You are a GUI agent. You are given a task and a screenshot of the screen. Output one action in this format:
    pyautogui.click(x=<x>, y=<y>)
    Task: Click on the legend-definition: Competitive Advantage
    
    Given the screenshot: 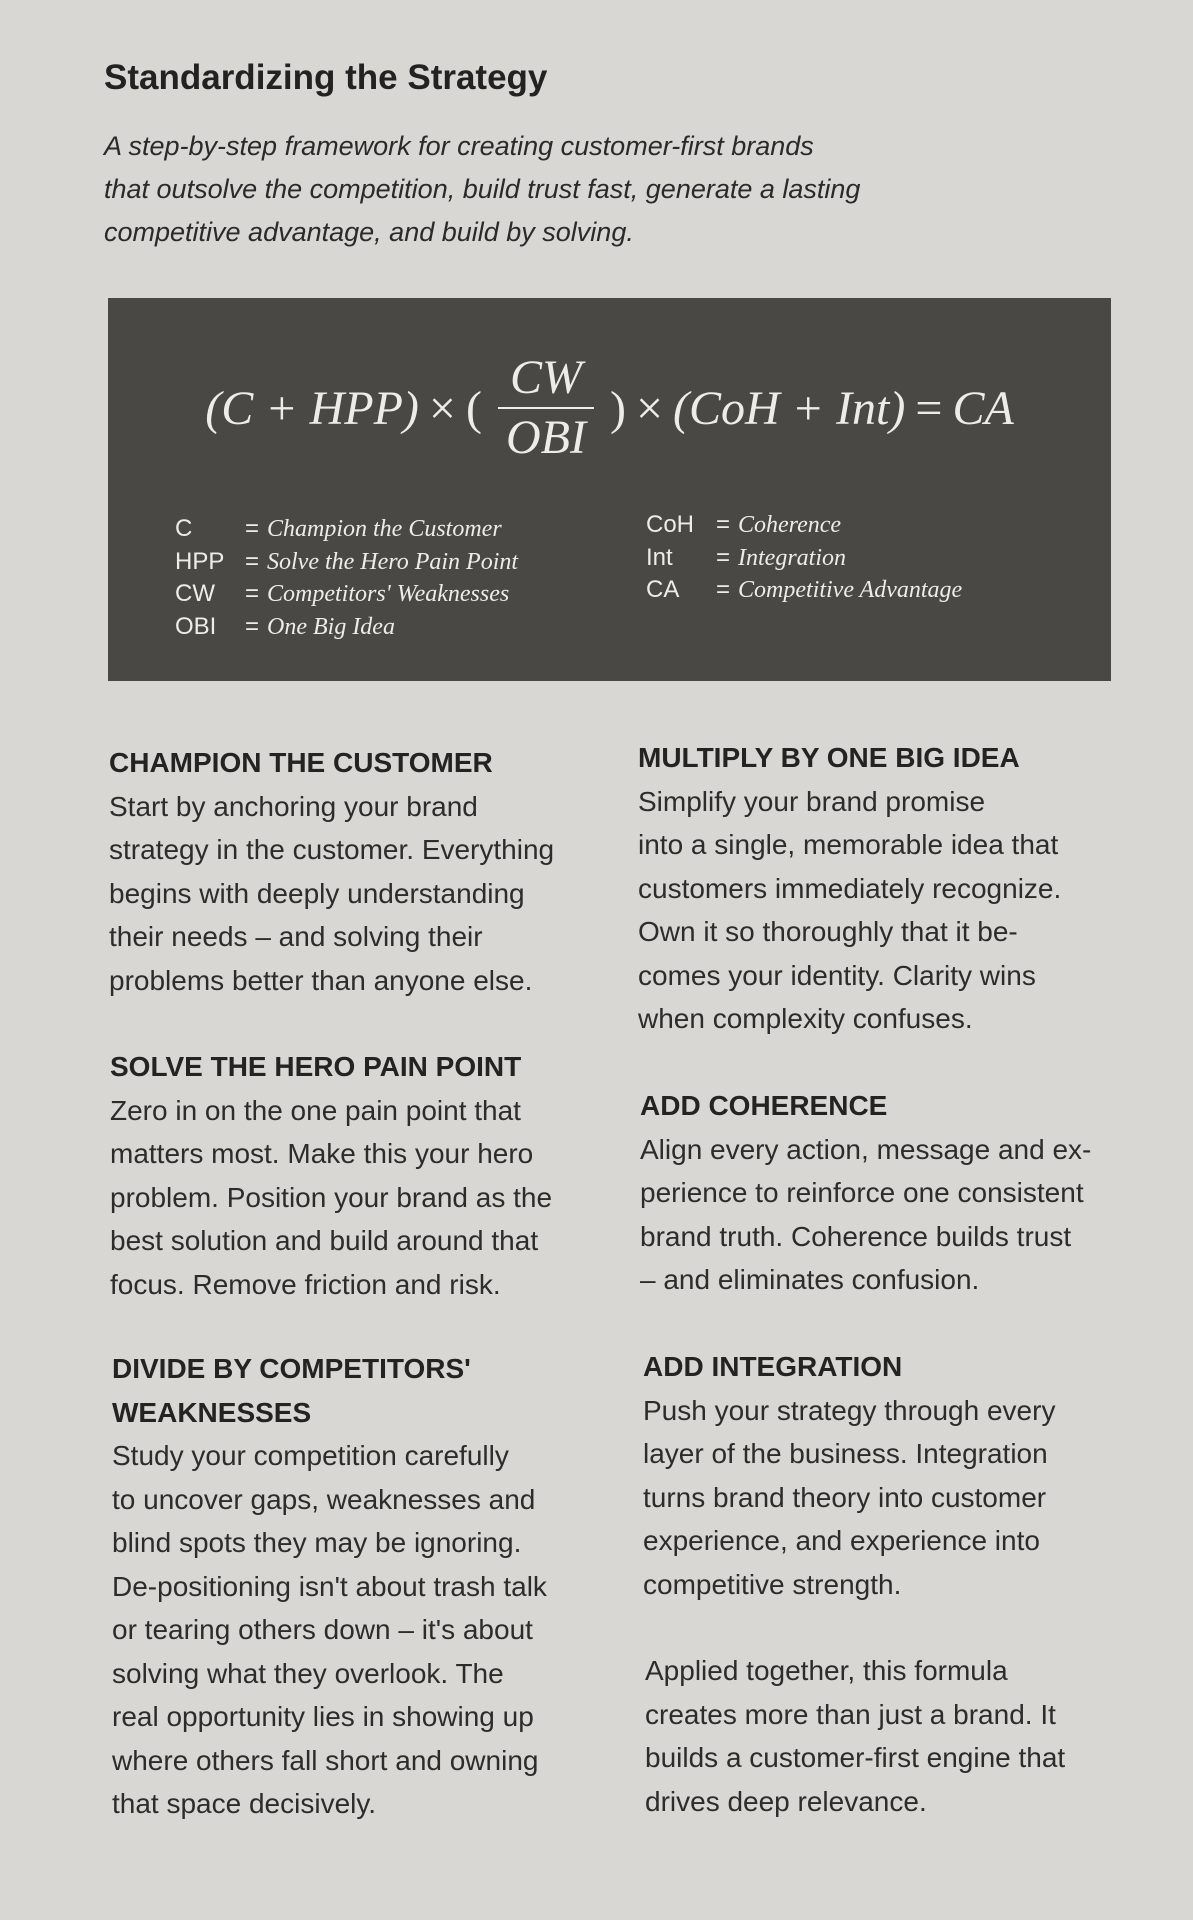 What is the action you would take?
    pyautogui.click(x=850, y=590)
    